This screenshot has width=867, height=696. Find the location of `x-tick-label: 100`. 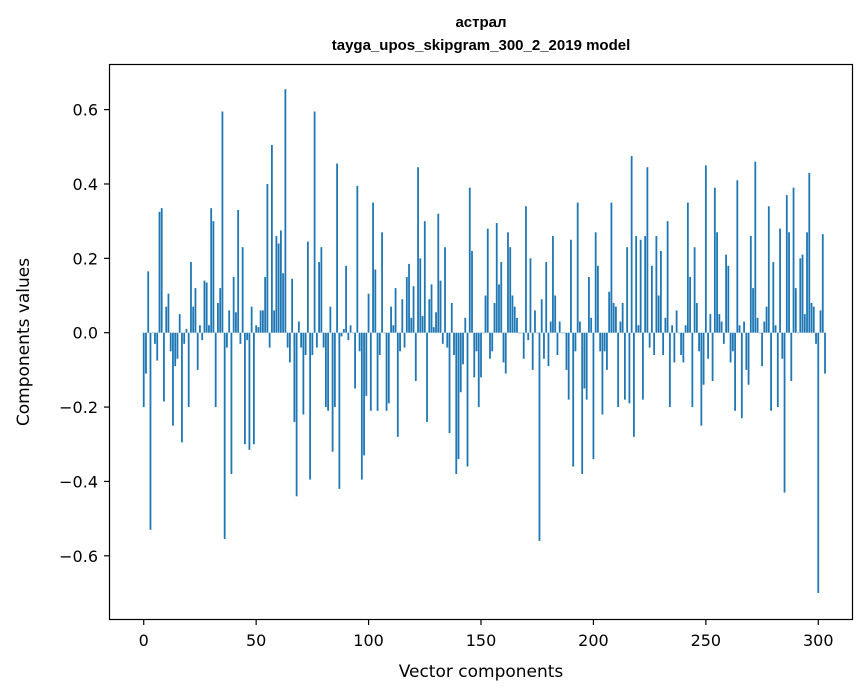

x-tick-label: 100 is located at coordinates (368, 640).